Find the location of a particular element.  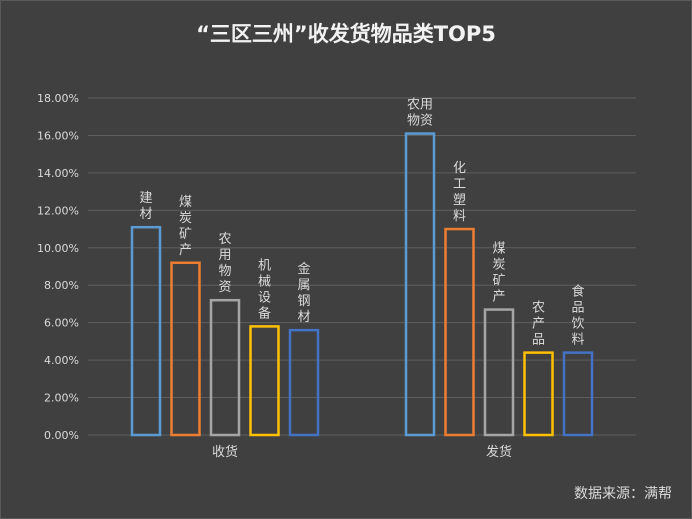

y-tick-label: 10.00% is located at coordinates (58, 248).